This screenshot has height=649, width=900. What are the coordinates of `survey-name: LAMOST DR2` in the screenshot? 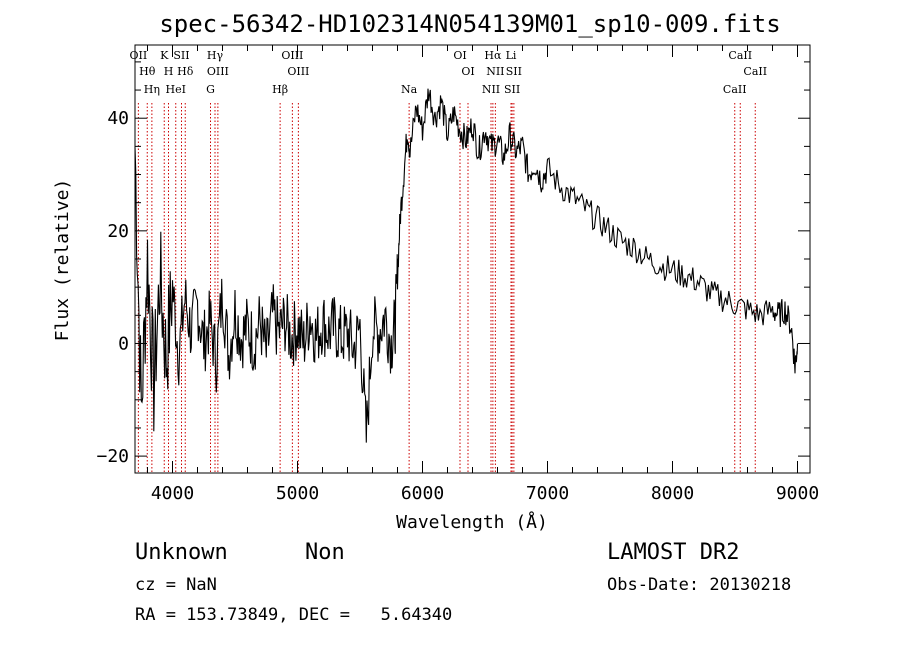 It's located at (673, 552).